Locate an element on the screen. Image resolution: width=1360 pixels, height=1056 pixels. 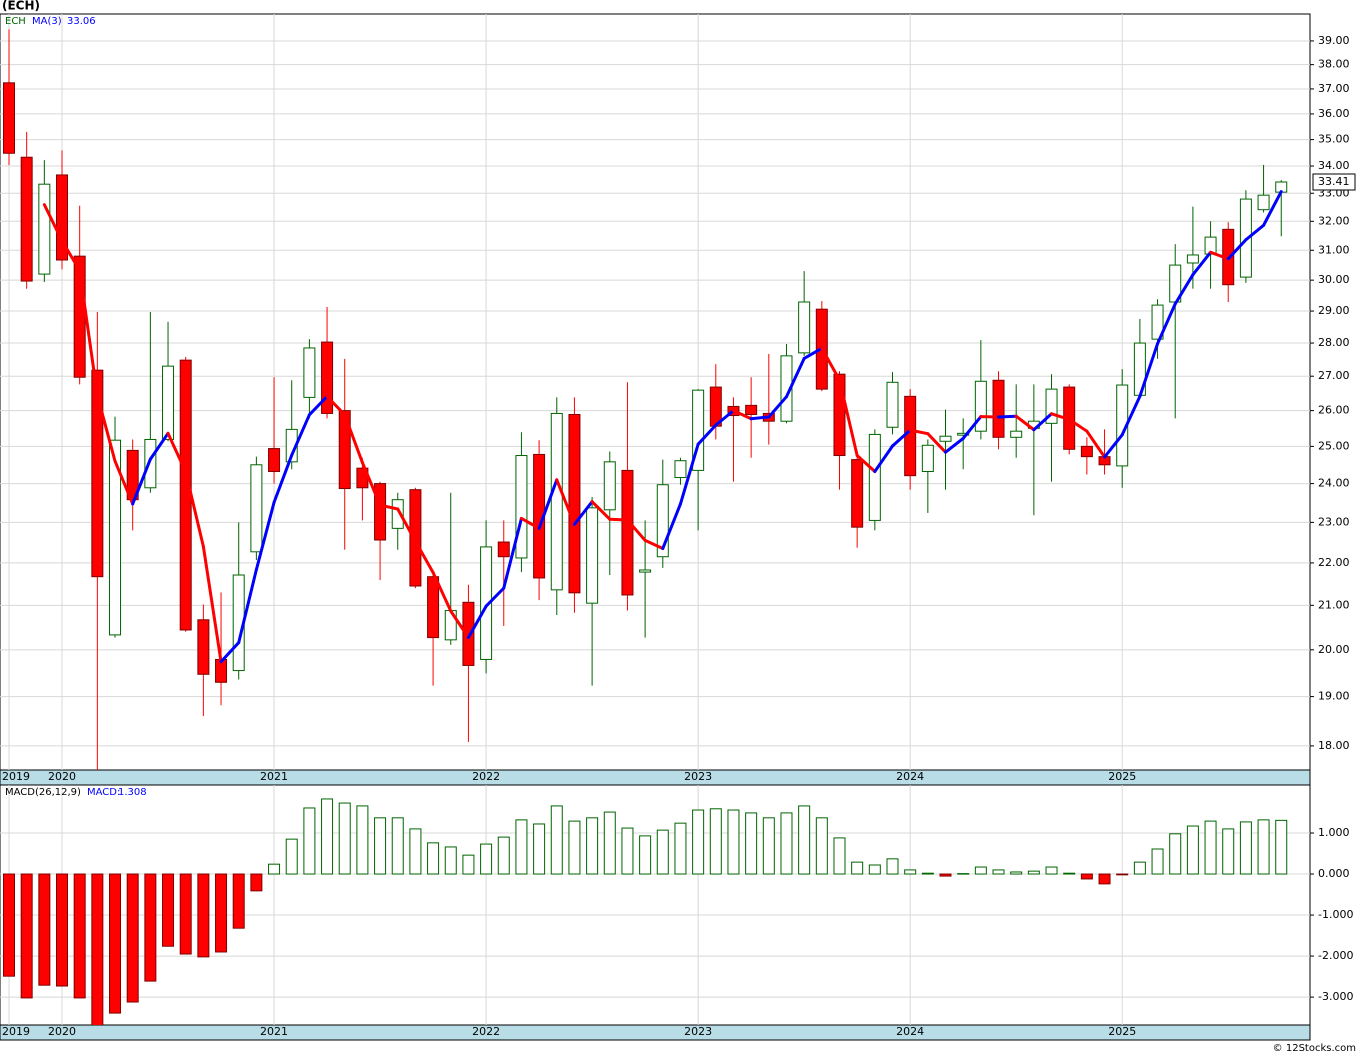
y-tick-label: 34.00 is located at coordinates (1334, 165).